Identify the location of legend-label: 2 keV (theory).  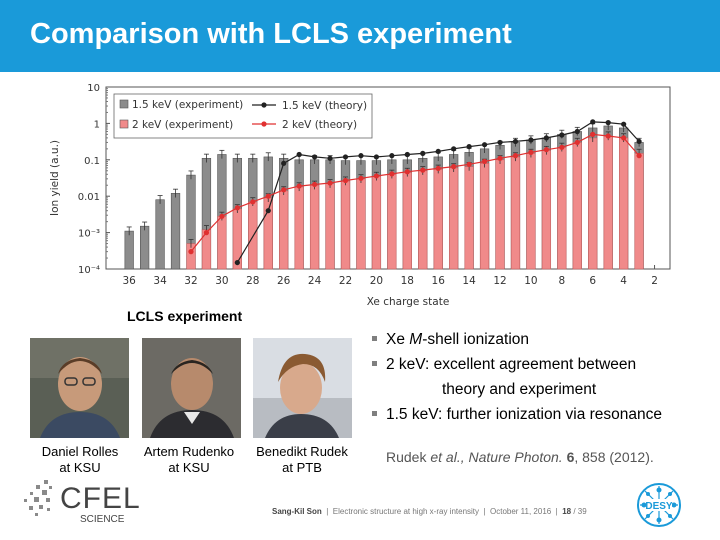
(319, 125).